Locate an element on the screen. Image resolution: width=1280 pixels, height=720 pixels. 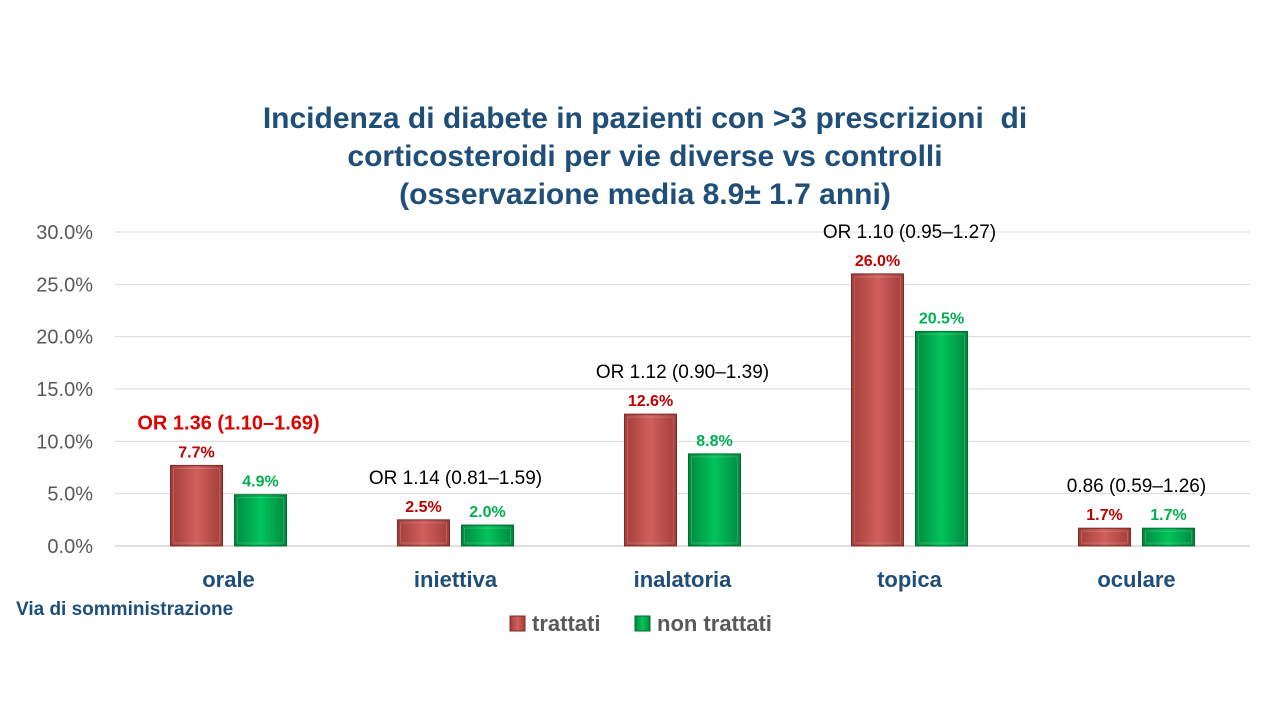
bar-trattati-inalatoria is located at coordinates (650, 480).